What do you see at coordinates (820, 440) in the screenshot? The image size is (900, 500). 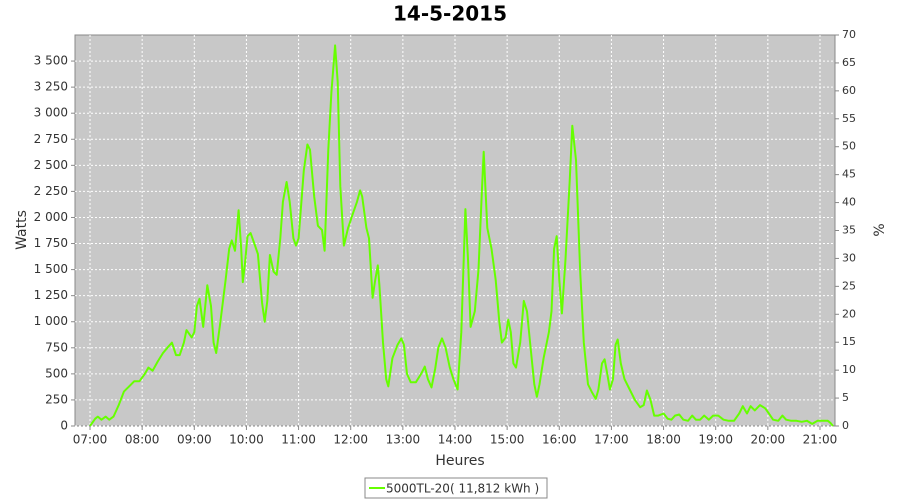 I see `x-tick-label: 21:00` at bounding box center [820, 440].